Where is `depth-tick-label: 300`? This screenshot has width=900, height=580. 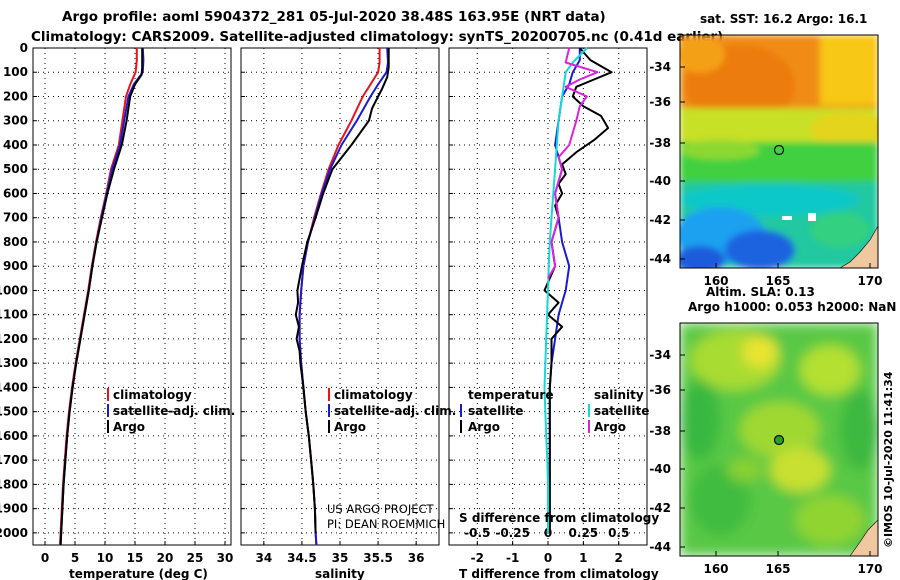
depth-tick-label: 300 is located at coordinates (15, 121).